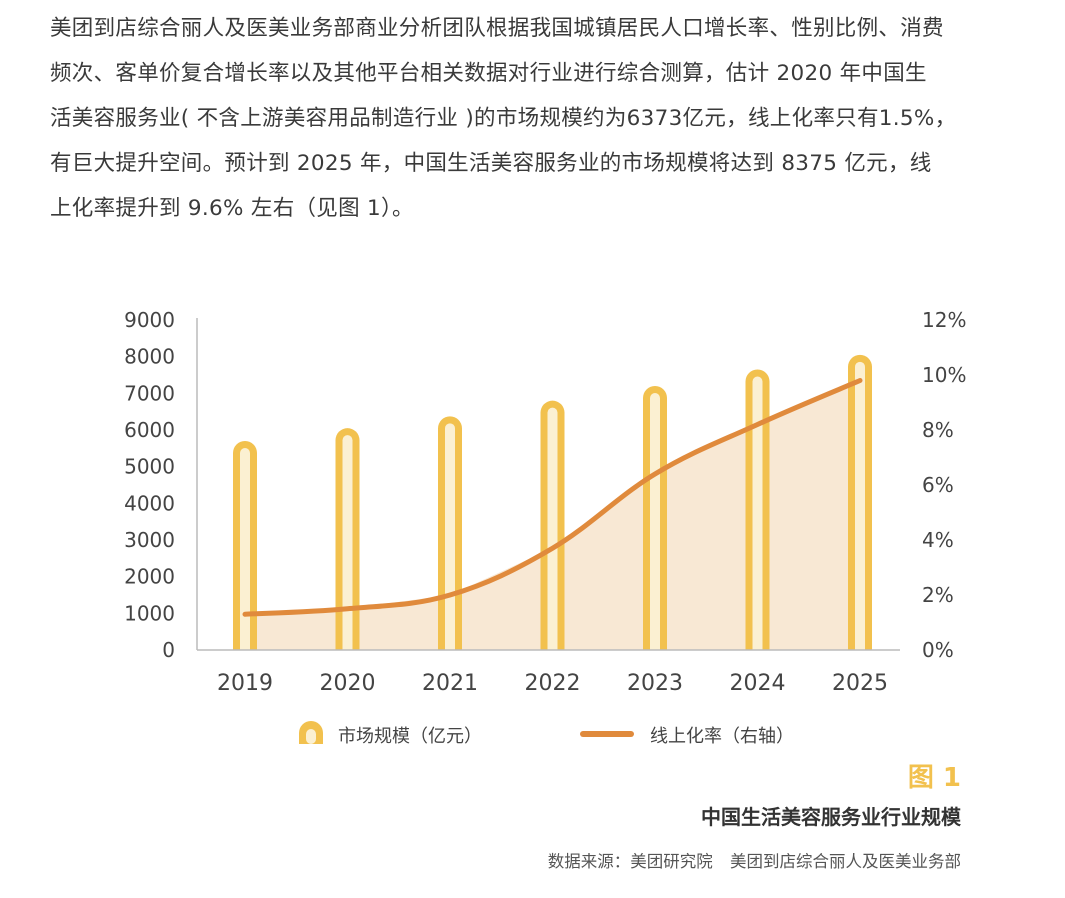 The image size is (1065, 898). I want to click on figure-source: 数据来源：美团研究院 美团到店综合丽人及医美业务部, so click(754, 860).